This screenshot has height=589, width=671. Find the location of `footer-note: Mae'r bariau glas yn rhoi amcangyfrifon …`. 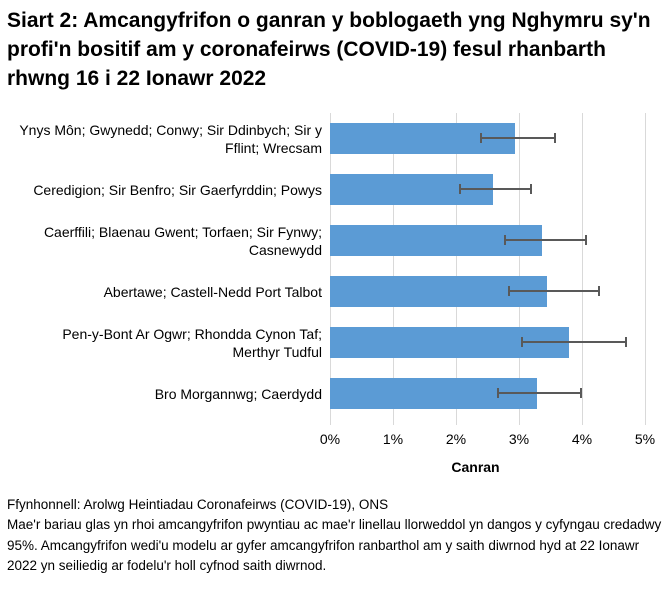

footer-note: Mae'r bariau glas yn rhoi amcangyfrifon … is located at coordinates (334, 545).